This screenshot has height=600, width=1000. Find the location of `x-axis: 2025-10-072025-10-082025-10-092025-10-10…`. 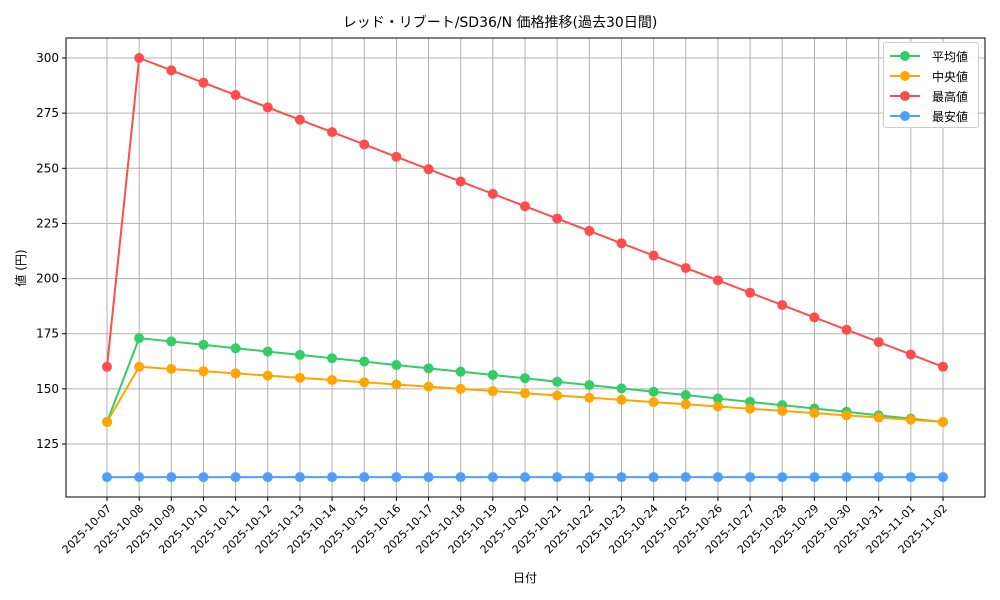

x-axis: 2025-10-072025-10-082025-10-092025-10-10… is located at coordinates (505, 526).